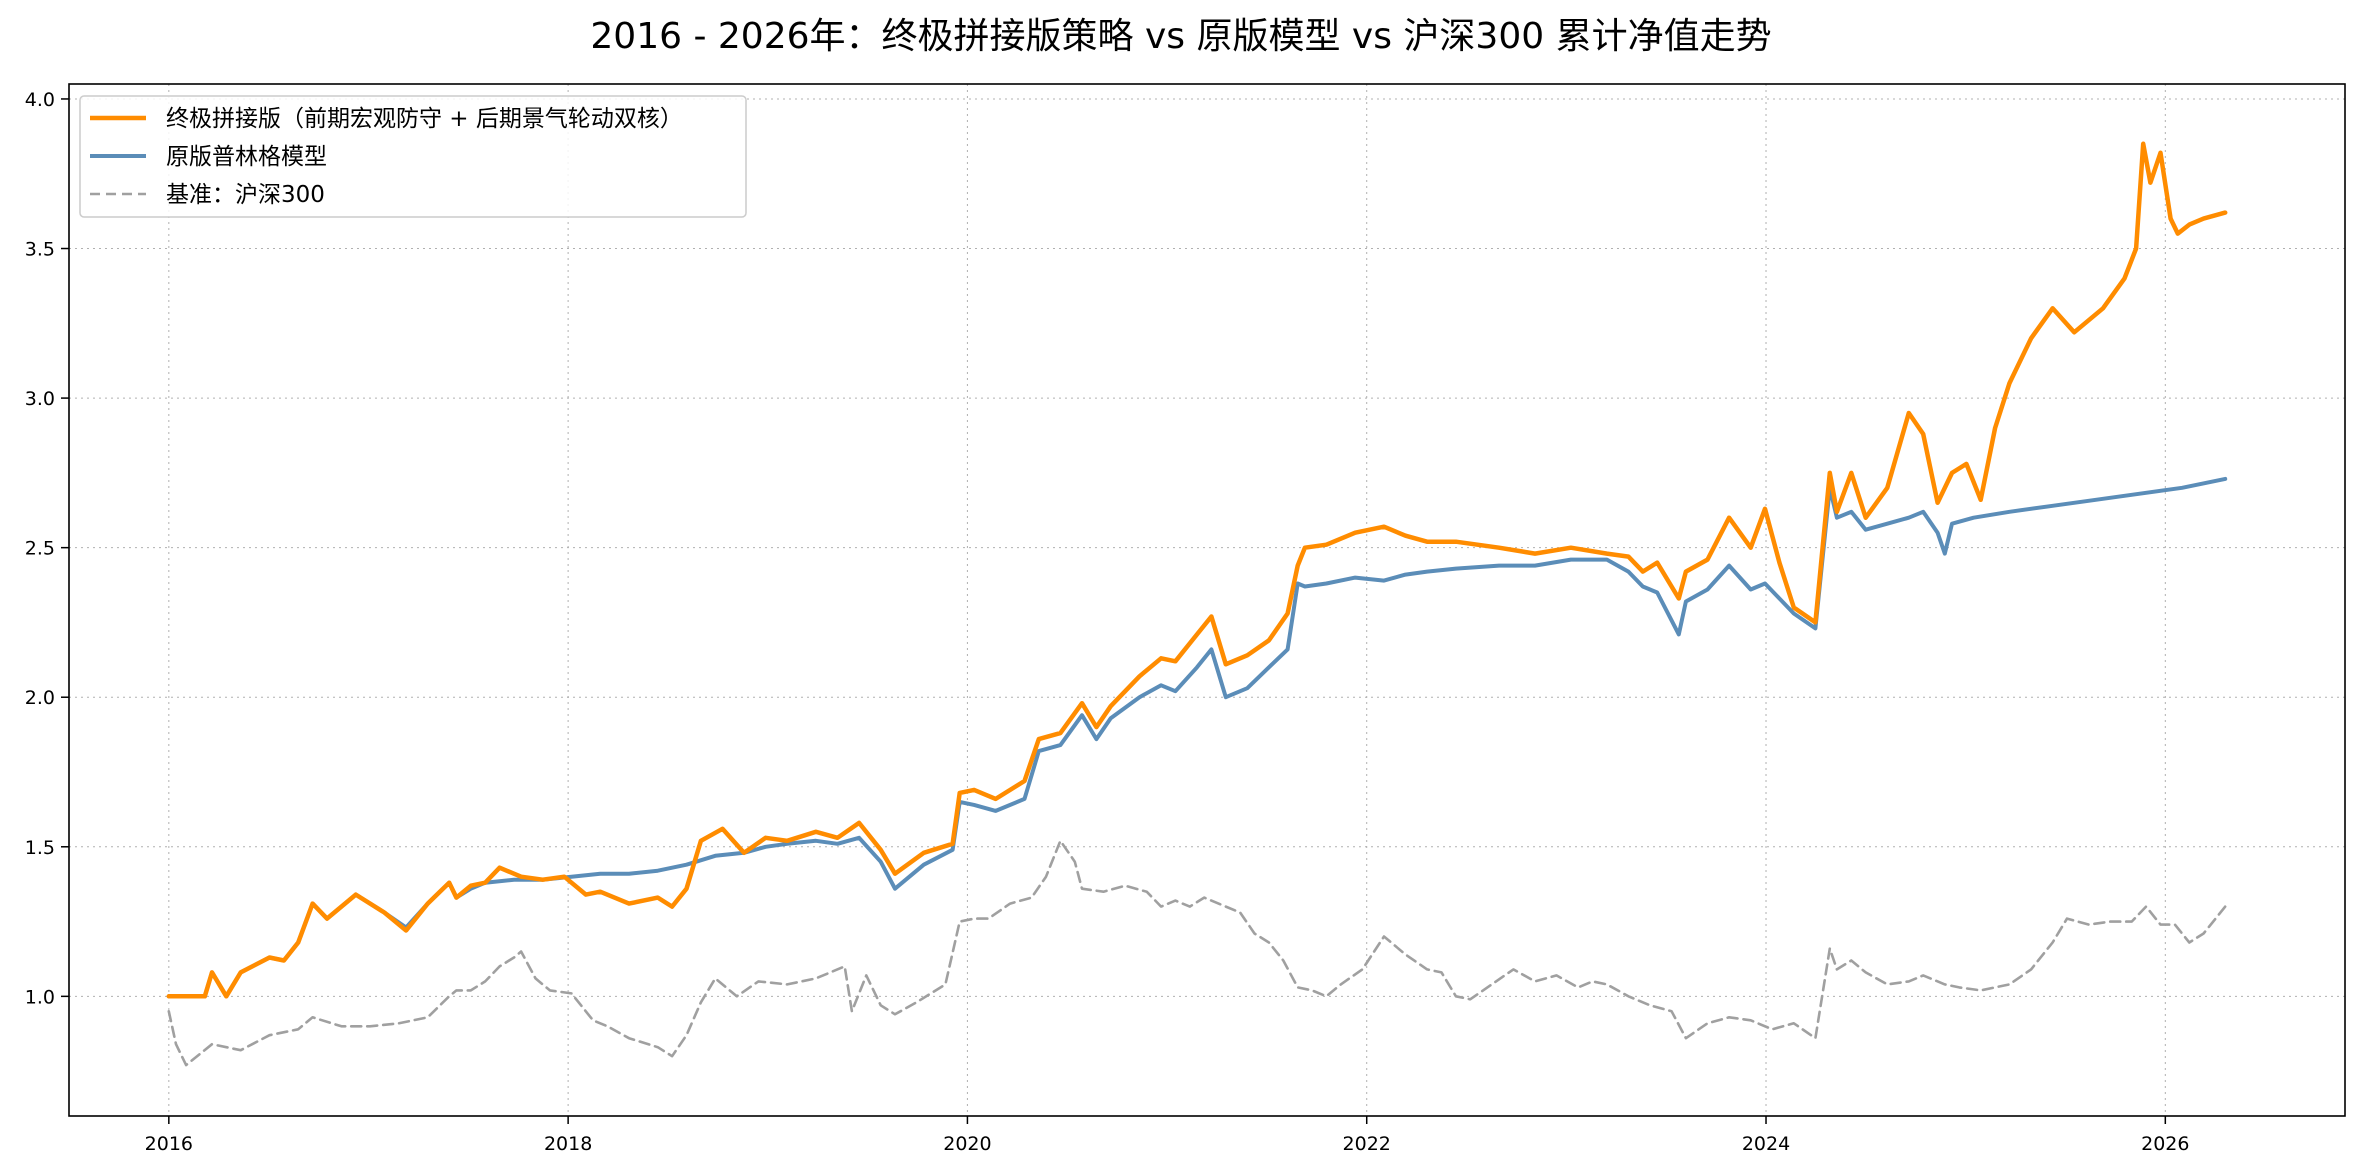 The image size is (2362, 1170). What do you see at coordinates (967, 1144) in the screenshot?
I see `x-tick-label: 2020` at bounding box center [967, 1144].